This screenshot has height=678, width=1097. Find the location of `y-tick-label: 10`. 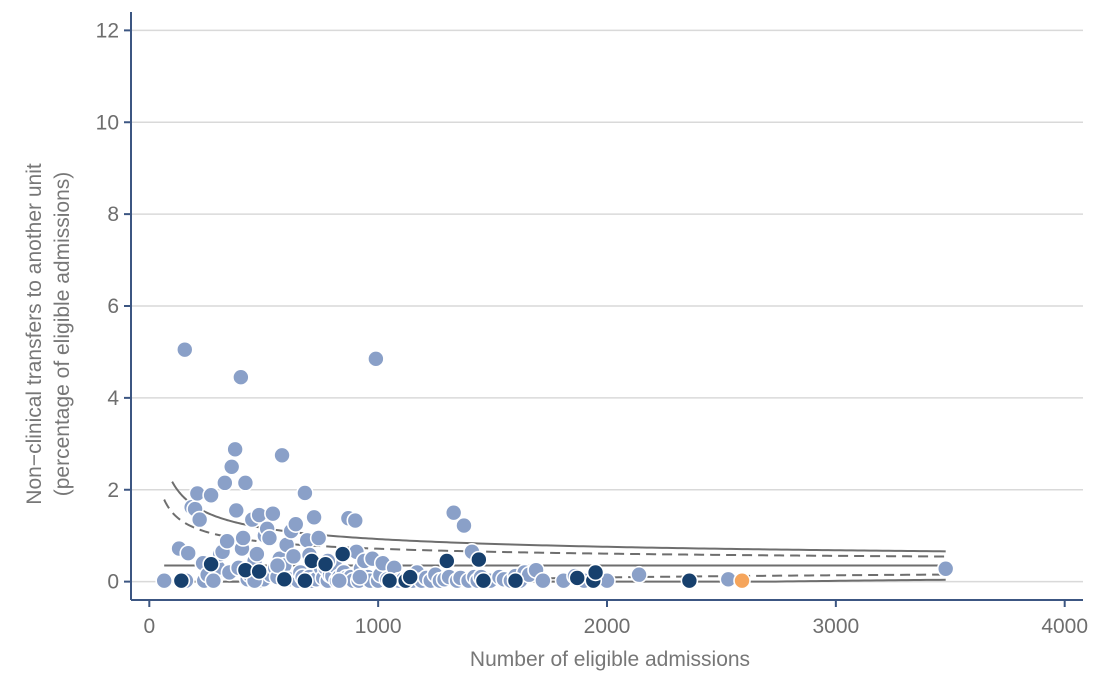

y-tick-label: 10 is located at coordinates (107, 122).